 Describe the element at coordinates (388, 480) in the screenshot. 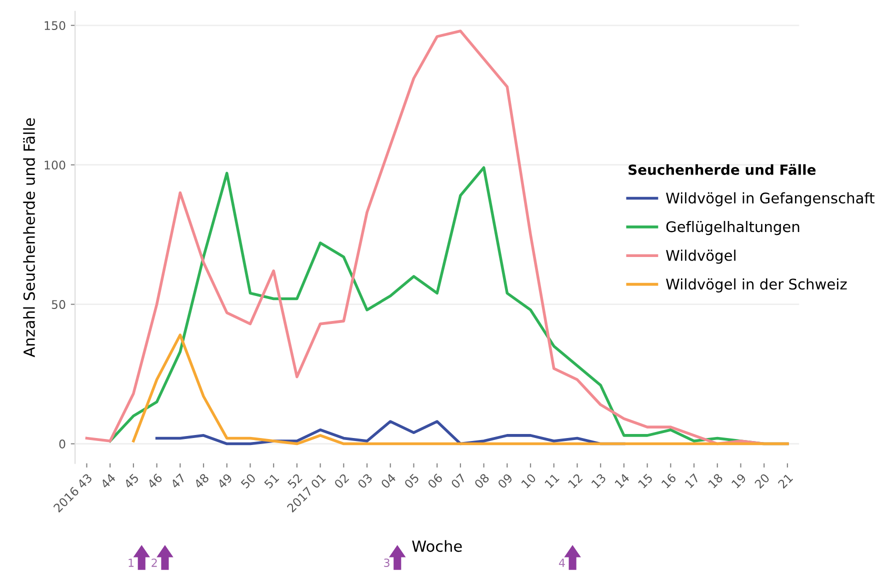

I see `x-tick-label: 04` at that location.